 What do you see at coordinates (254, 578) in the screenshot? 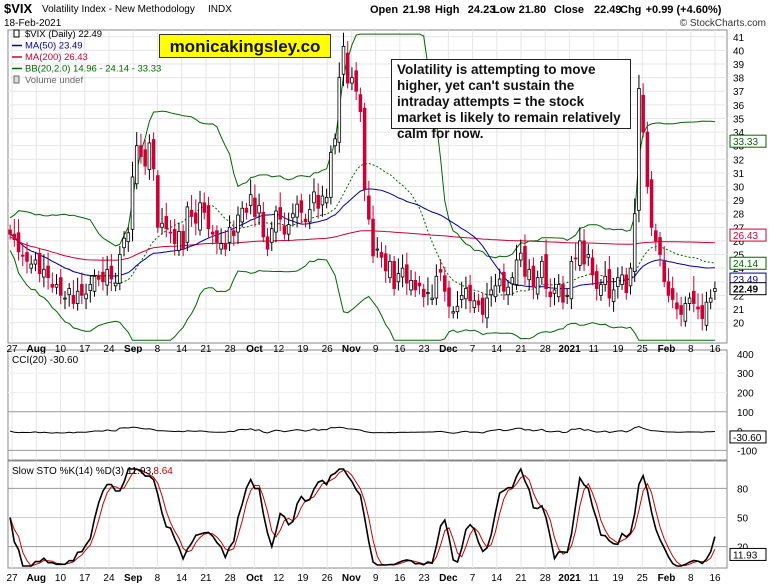
I see `x-tick-label-bottom: Oct` at bounding box center [254, 578].